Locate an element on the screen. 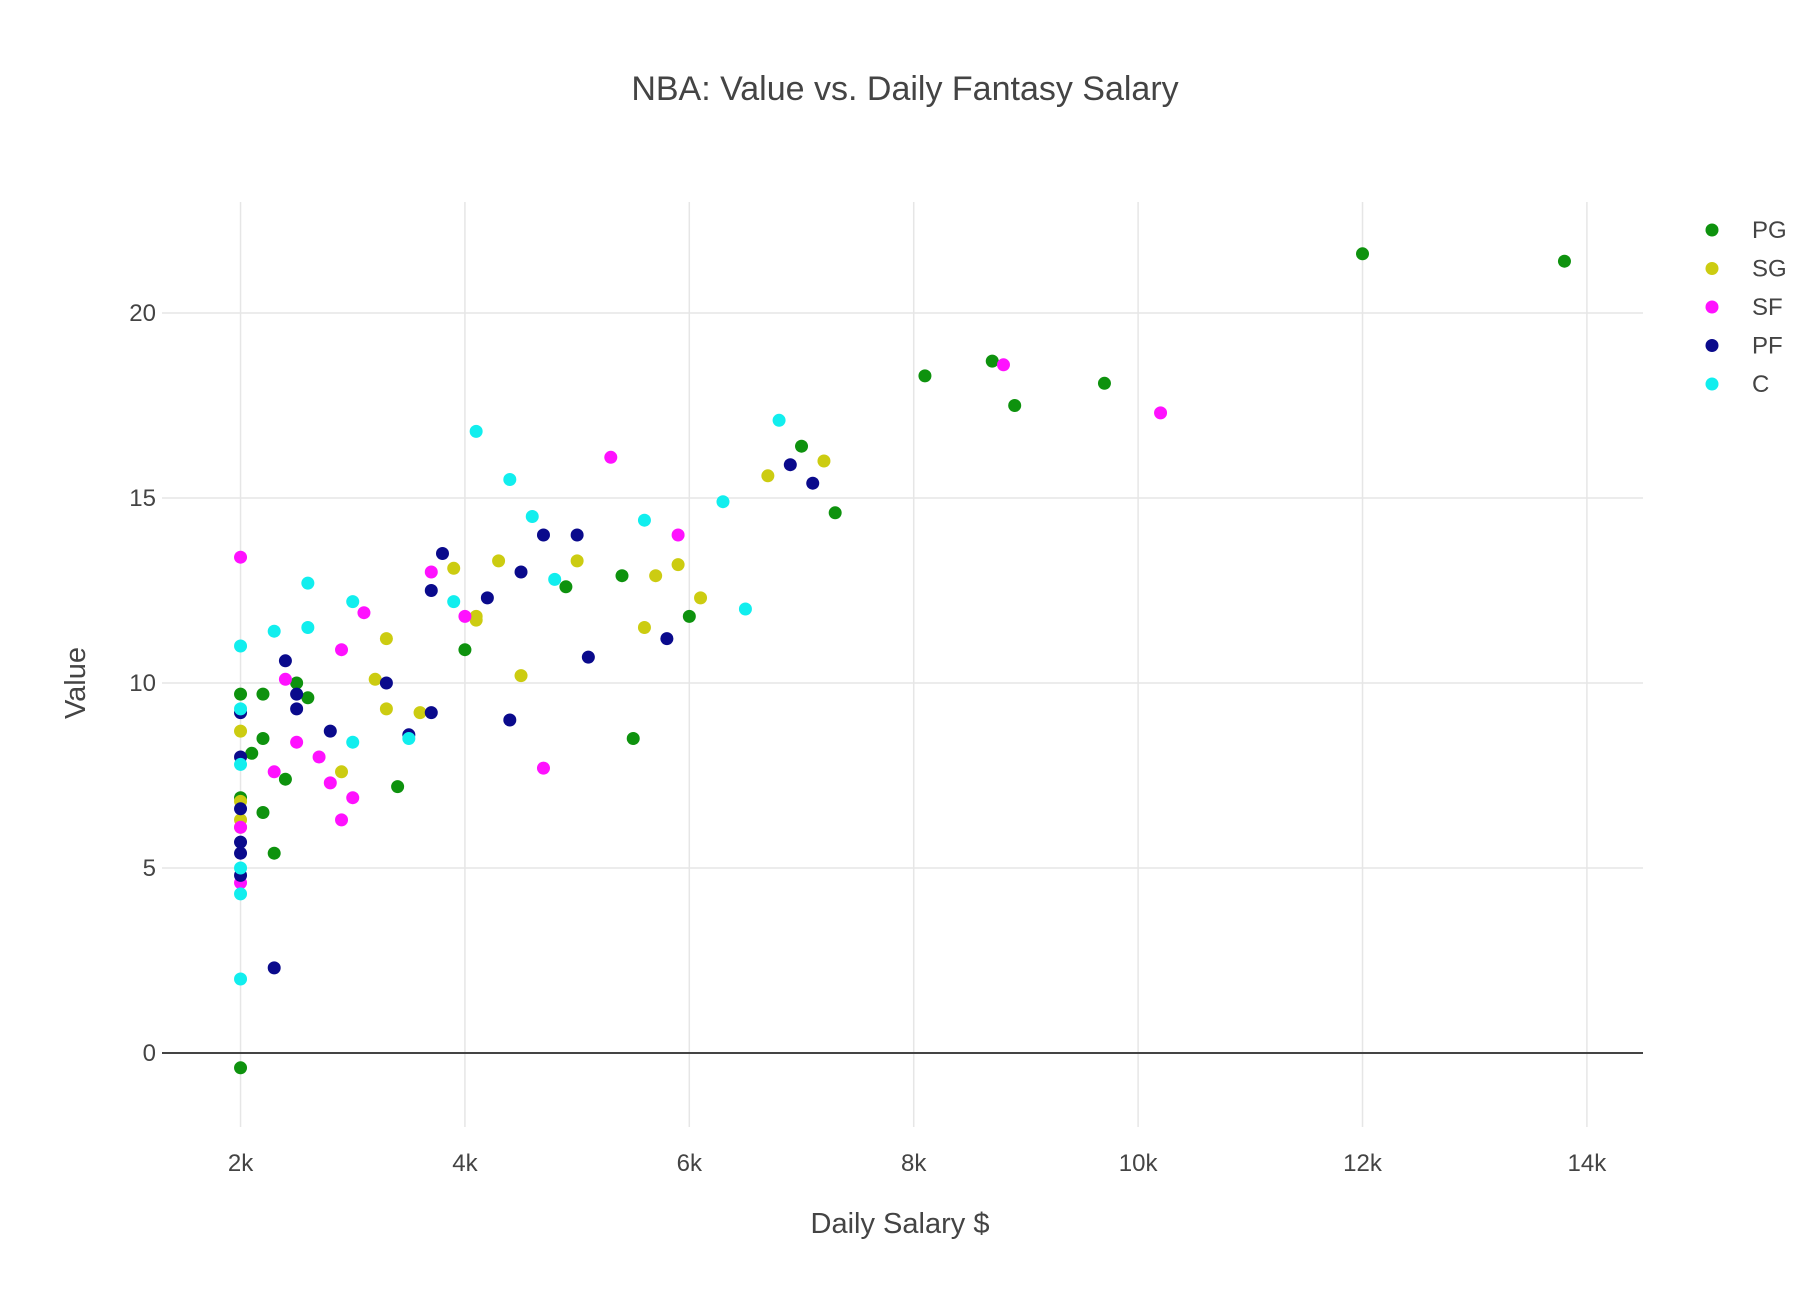 This screenshot has height=1289, width=1810. legend-item-pf: PF is located at coordinates (1744, 346).